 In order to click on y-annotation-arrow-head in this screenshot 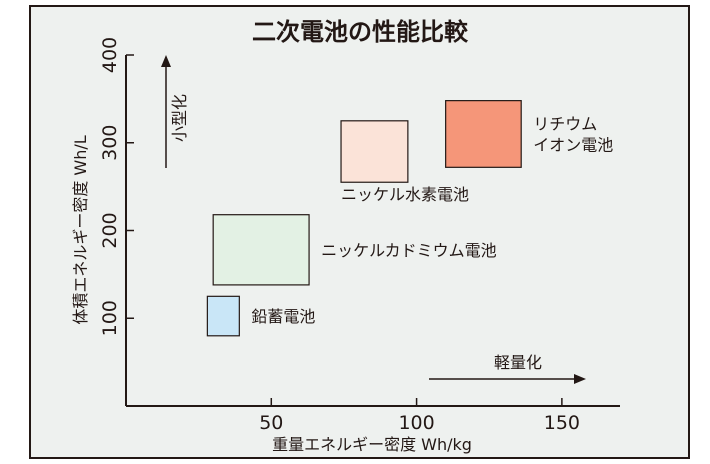, I will do `click(166, 61)`.